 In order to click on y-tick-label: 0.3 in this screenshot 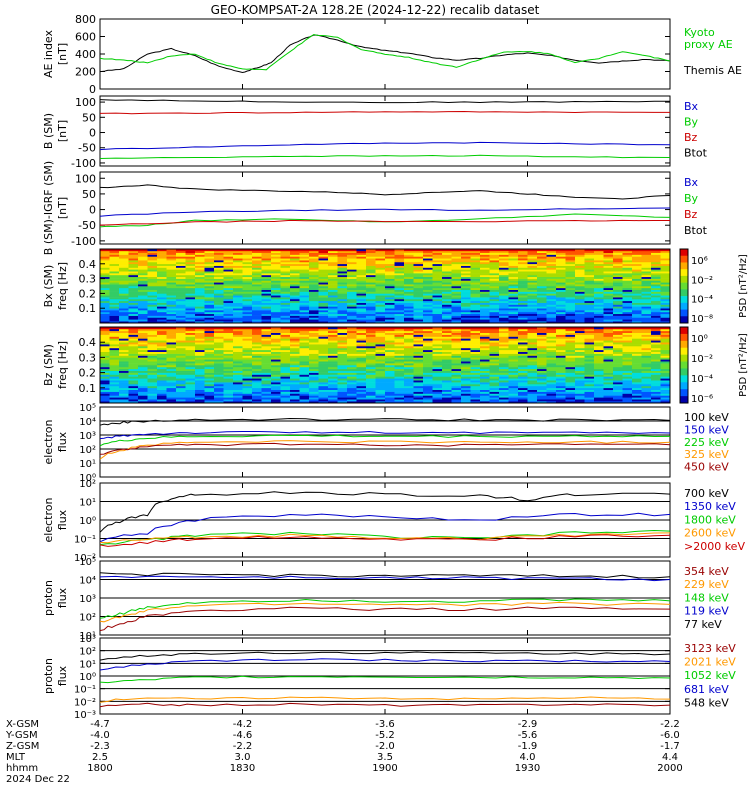, I will do `click(88, 279)`.